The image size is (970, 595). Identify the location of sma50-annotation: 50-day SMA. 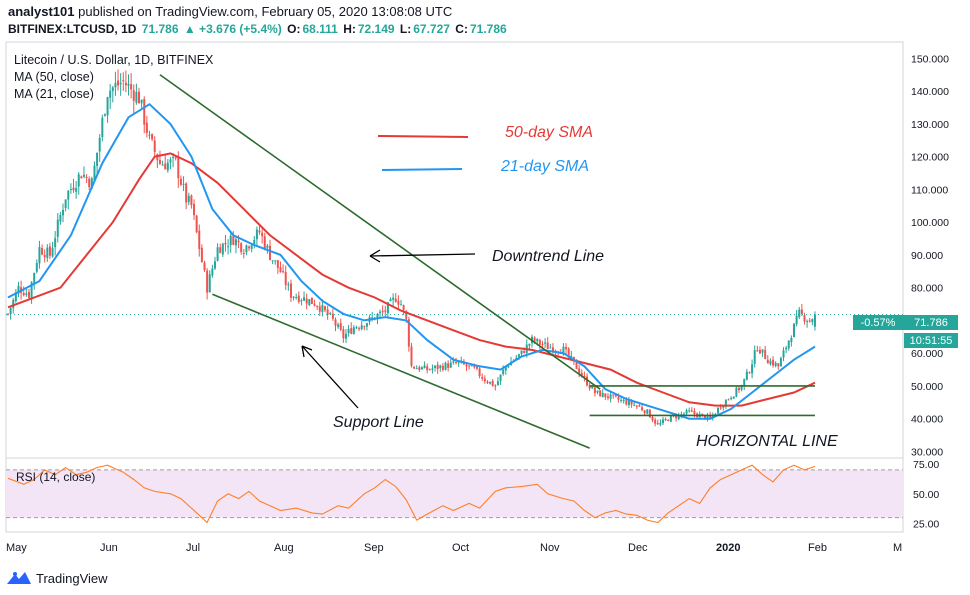
(549, 132).